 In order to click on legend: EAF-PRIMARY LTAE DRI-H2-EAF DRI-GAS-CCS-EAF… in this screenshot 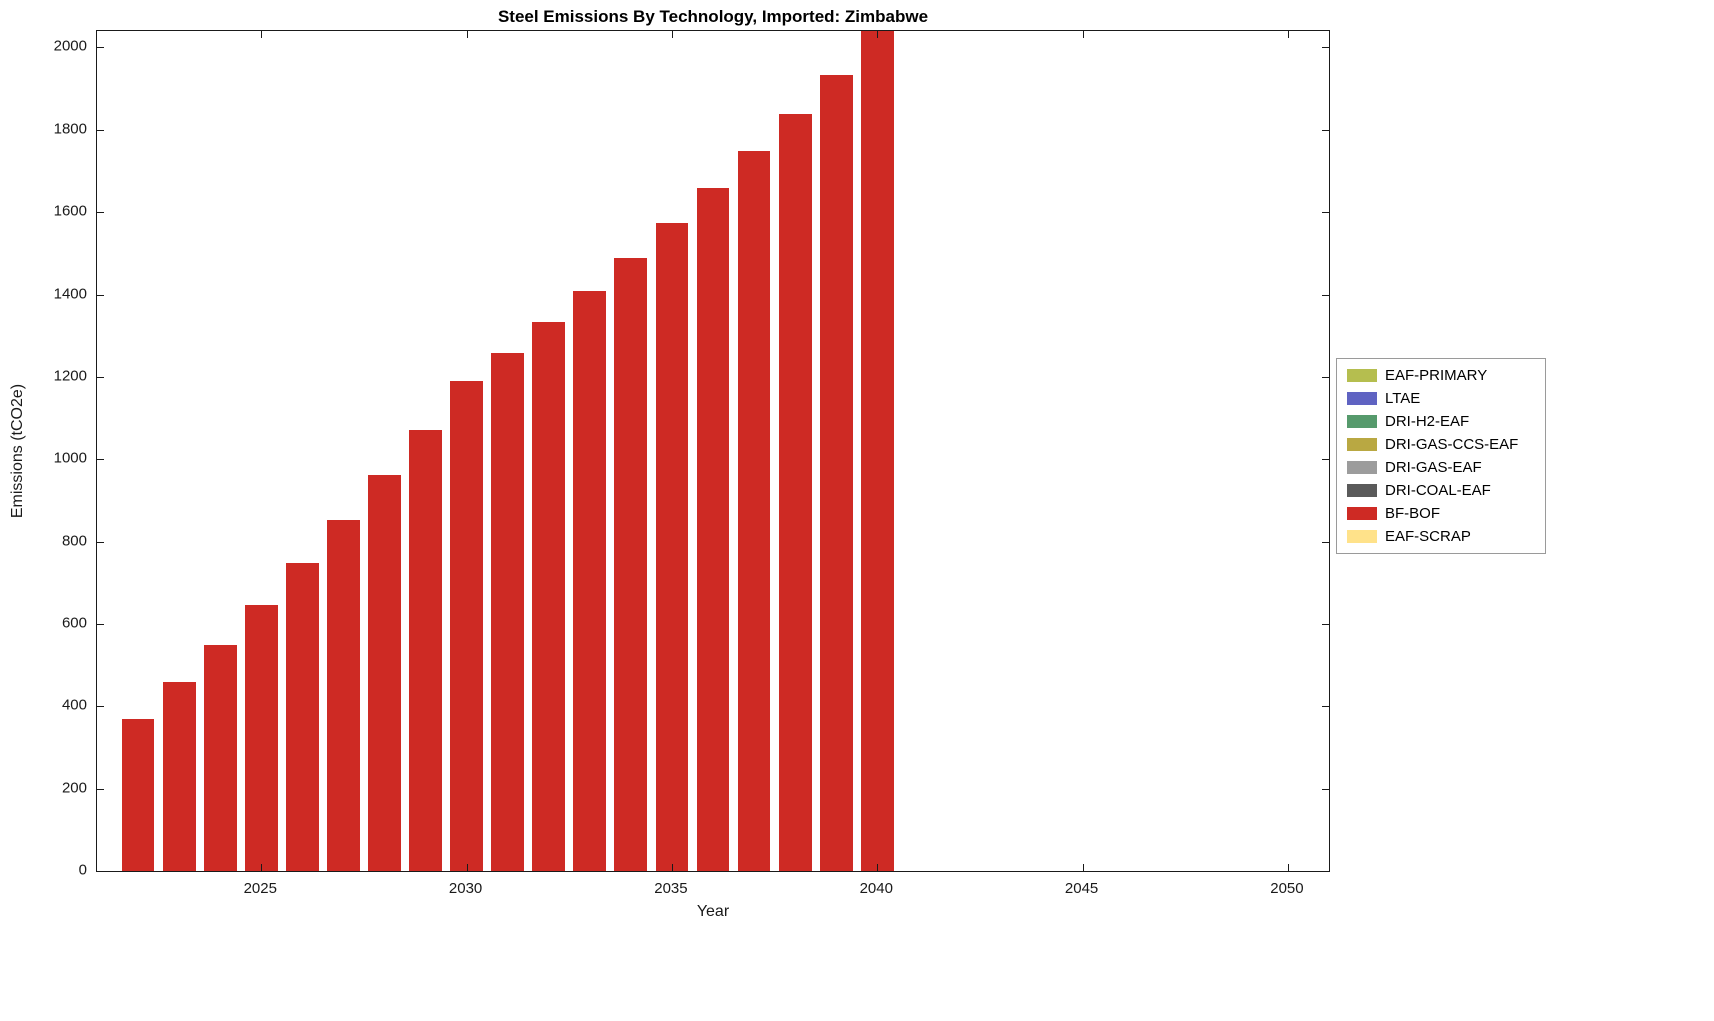, I will do `click(1441, 456)`.